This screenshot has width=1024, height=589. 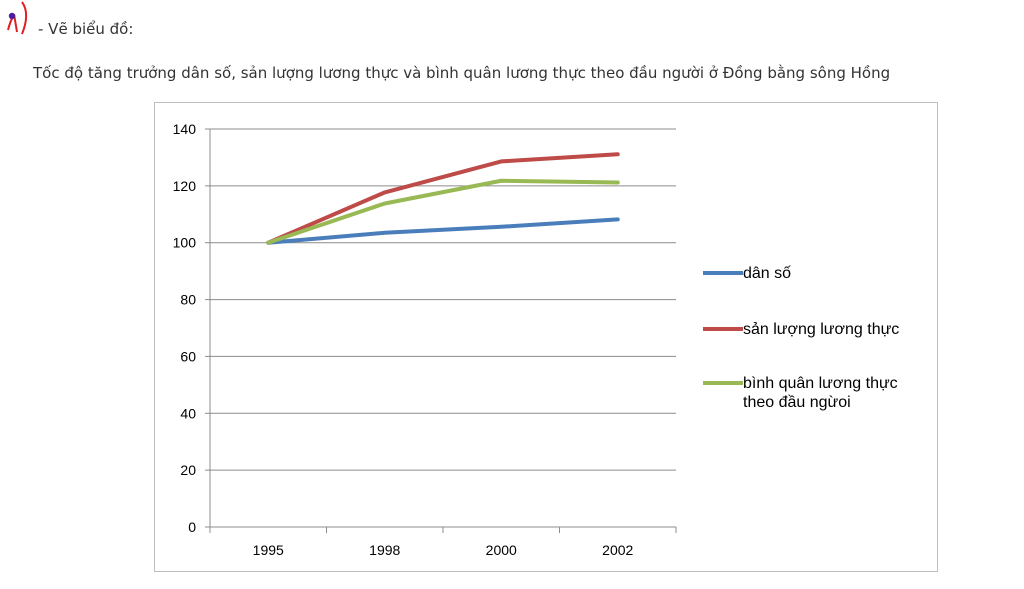 What do you see at coordinates (268, 550) in the screenshot?
I see `x-tick-label-1995: 1995` at bounding box center [268, 550].